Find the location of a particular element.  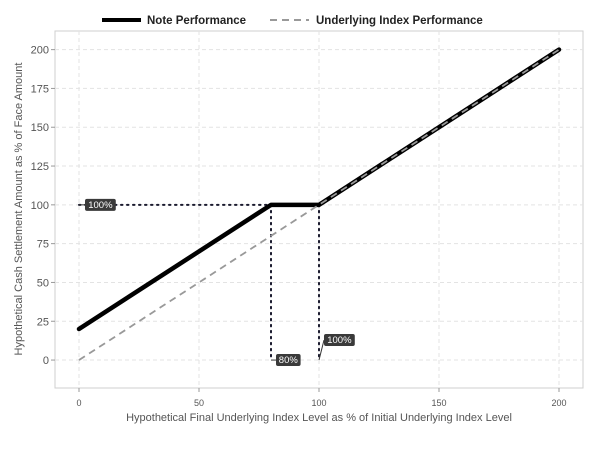

x-tick-label-0: 0 is located at coordinates (78, 403).